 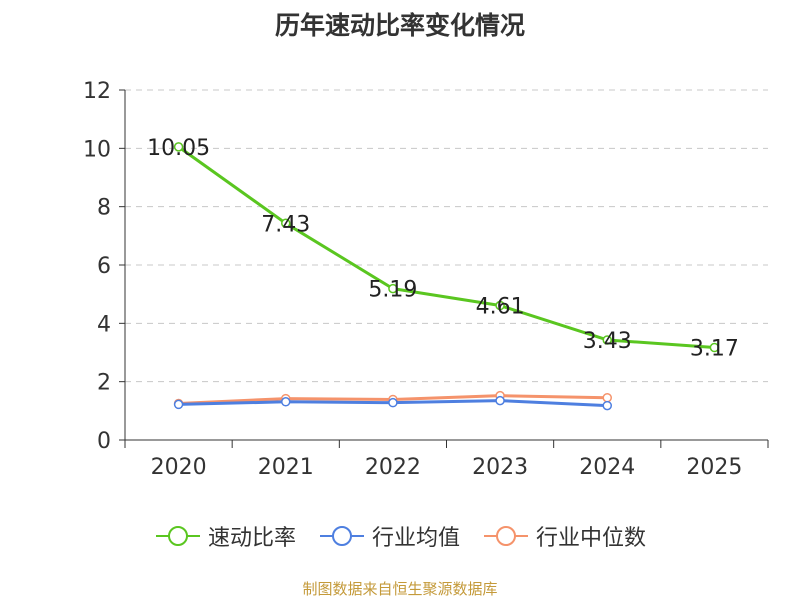 I want to click on y-tick-label: 0, so click(x=104, y=441).